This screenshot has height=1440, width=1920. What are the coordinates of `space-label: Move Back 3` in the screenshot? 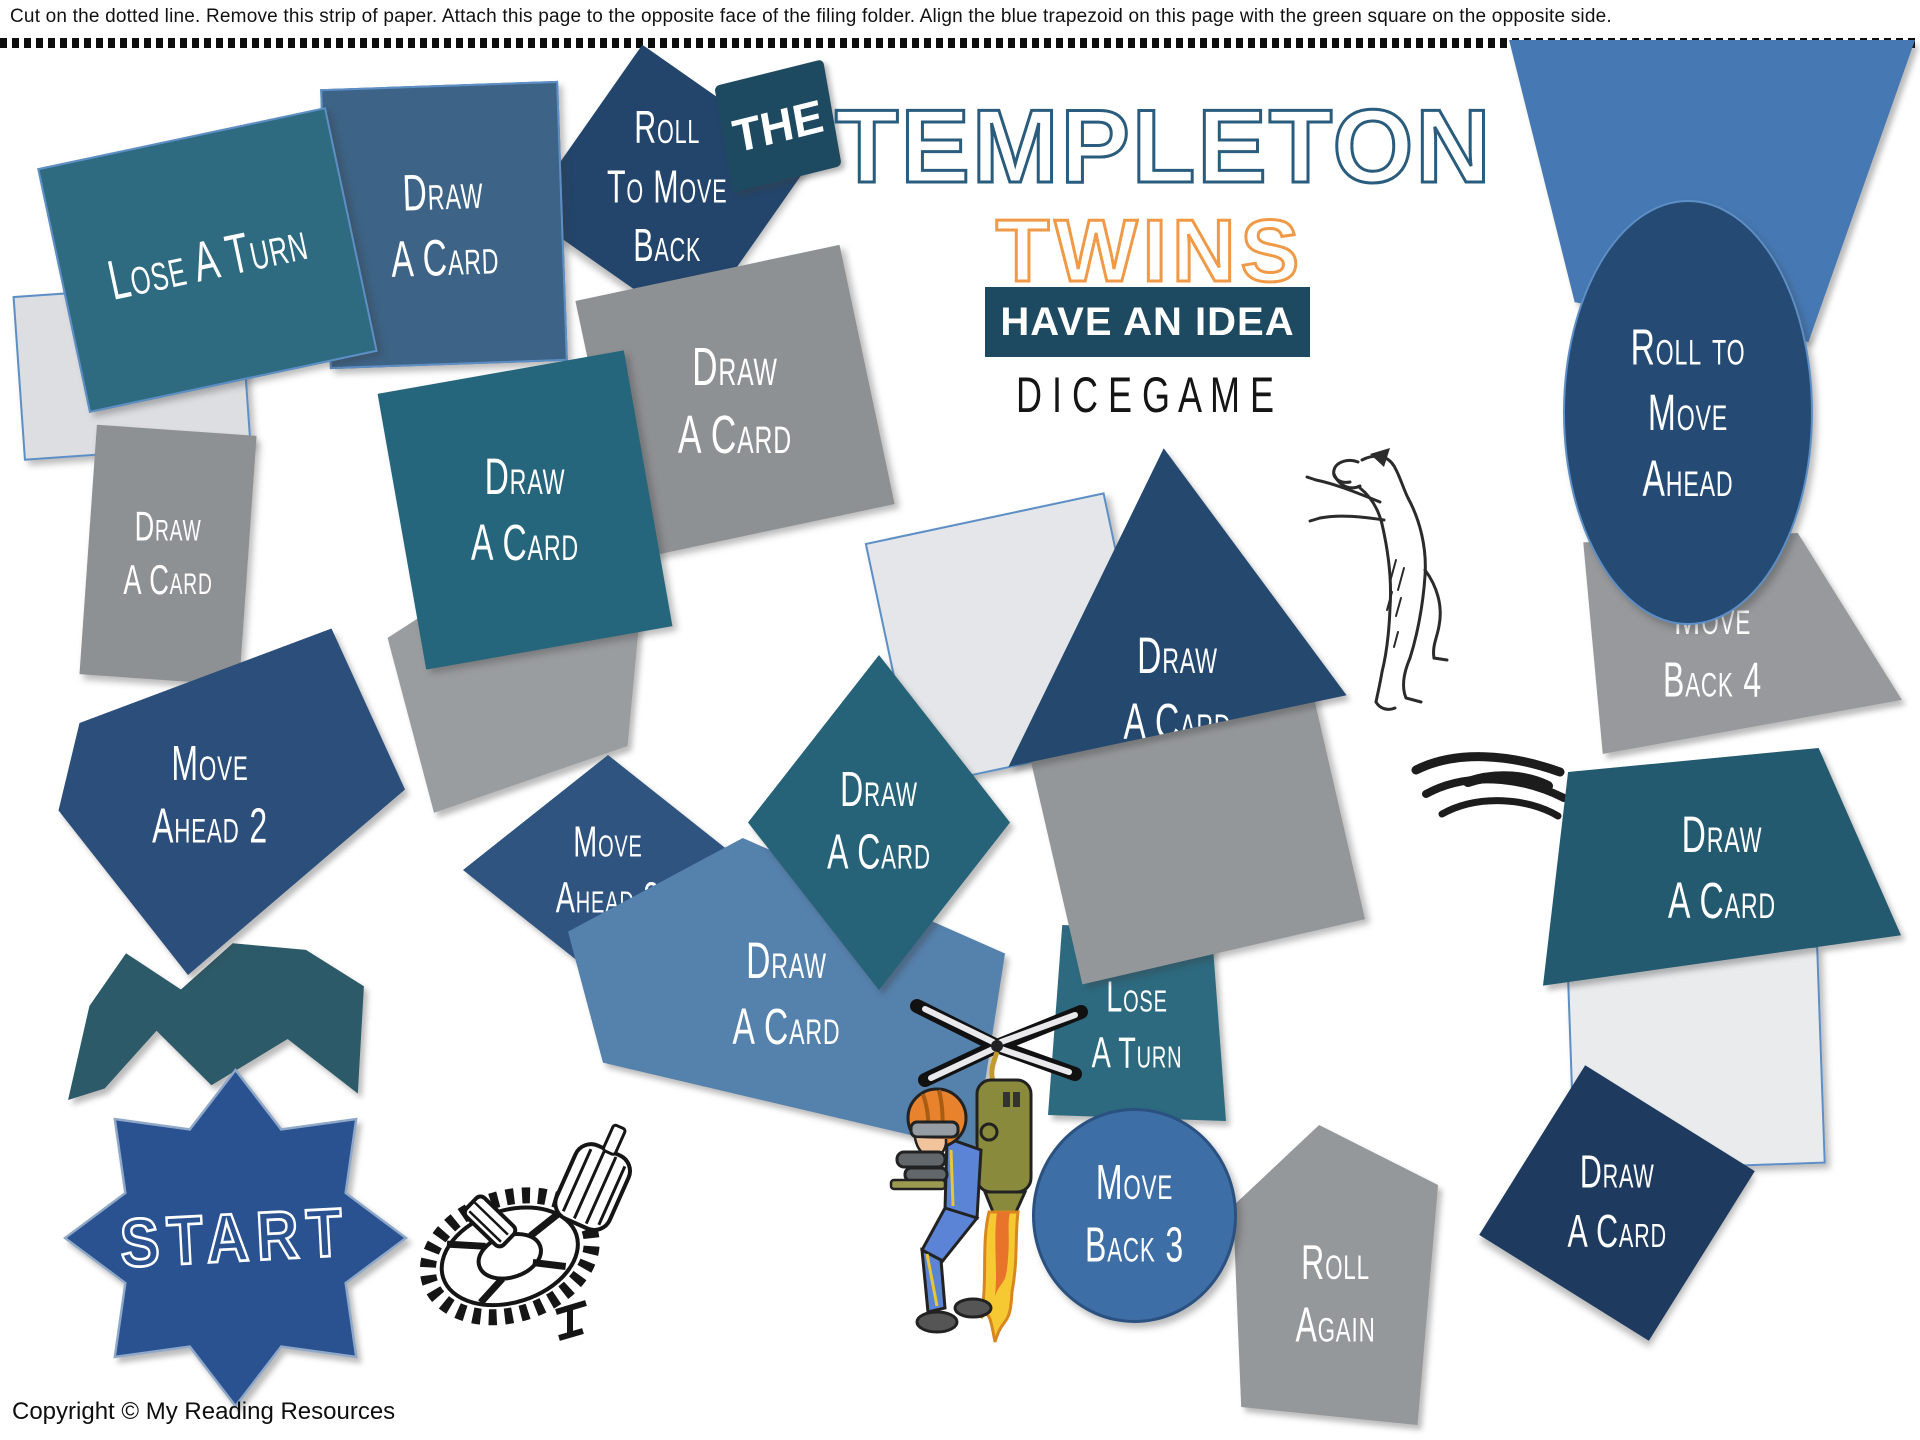 It's located at (1134, 1214).